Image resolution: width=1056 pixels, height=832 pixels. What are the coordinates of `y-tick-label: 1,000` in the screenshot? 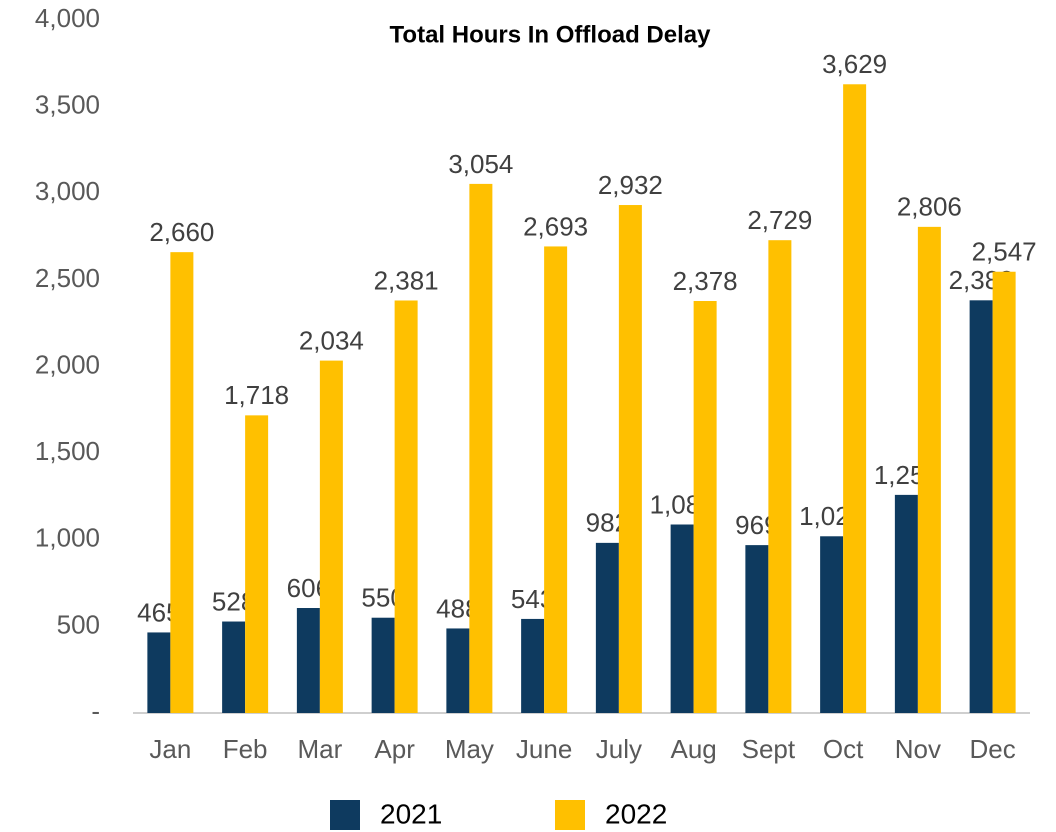 It's located at (67, 538).